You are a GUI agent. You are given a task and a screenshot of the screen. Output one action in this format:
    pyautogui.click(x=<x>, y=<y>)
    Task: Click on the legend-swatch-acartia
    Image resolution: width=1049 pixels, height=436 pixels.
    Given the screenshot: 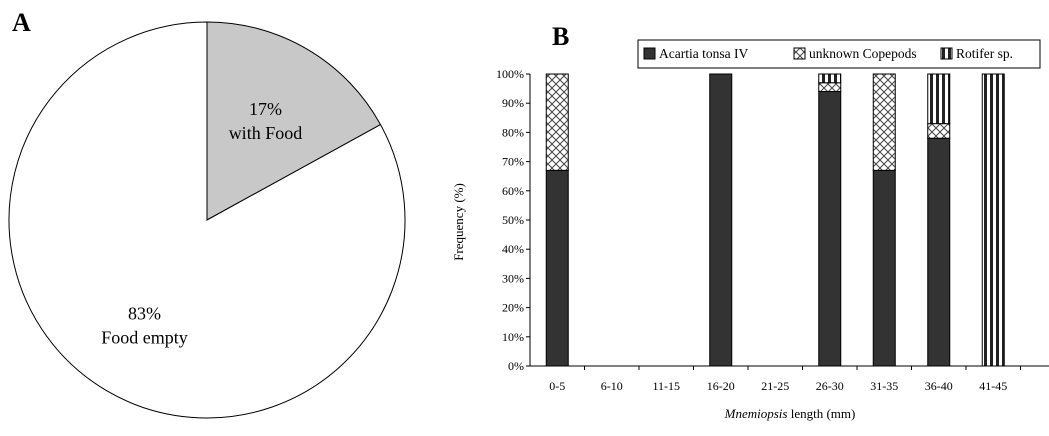 What is the action you would take?
    pyautogui.click(x=649, y=53)
    